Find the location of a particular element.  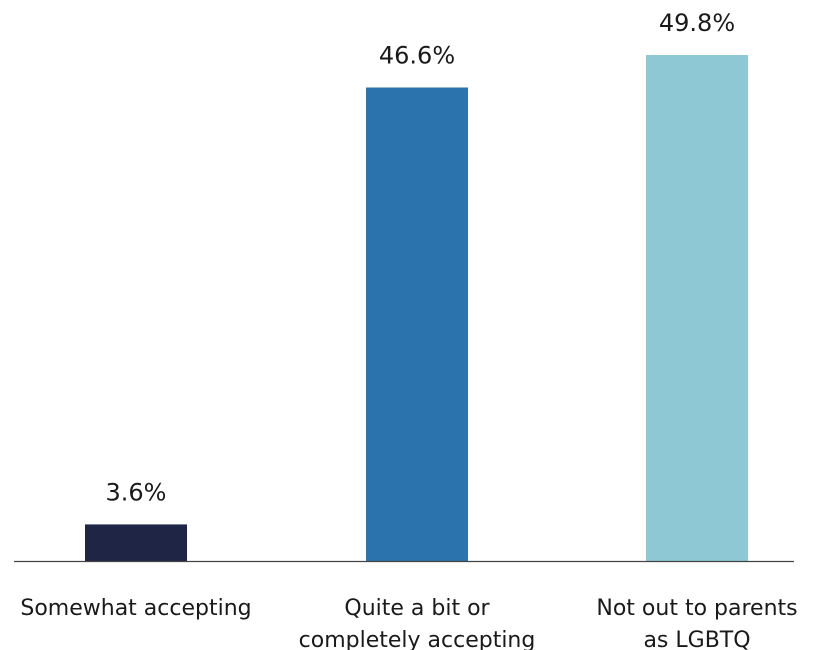

value-label-2: 46.6% is located at coordinates (417, 56).